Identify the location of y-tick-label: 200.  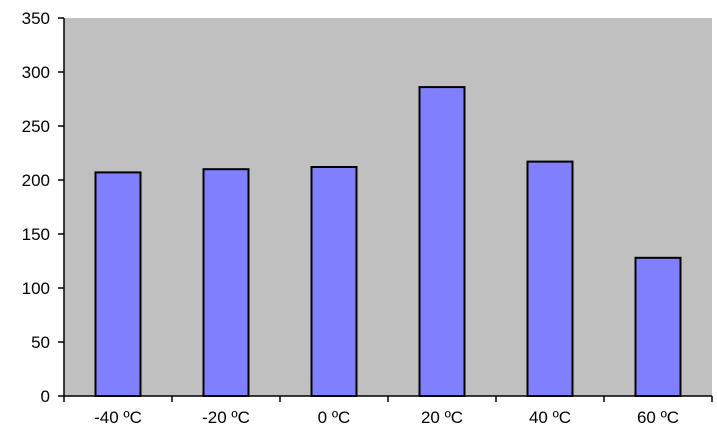
(36, 180).